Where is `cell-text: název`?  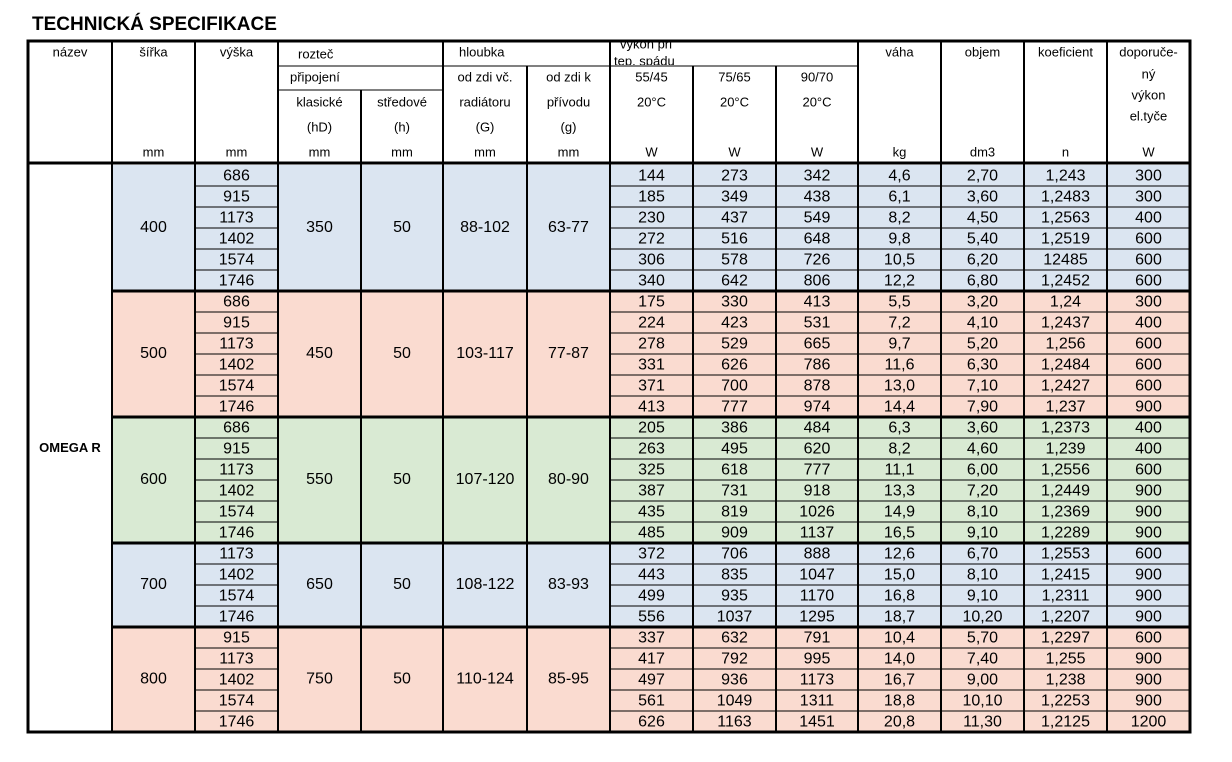 cell-text: název is located at coordinates (70, 51).